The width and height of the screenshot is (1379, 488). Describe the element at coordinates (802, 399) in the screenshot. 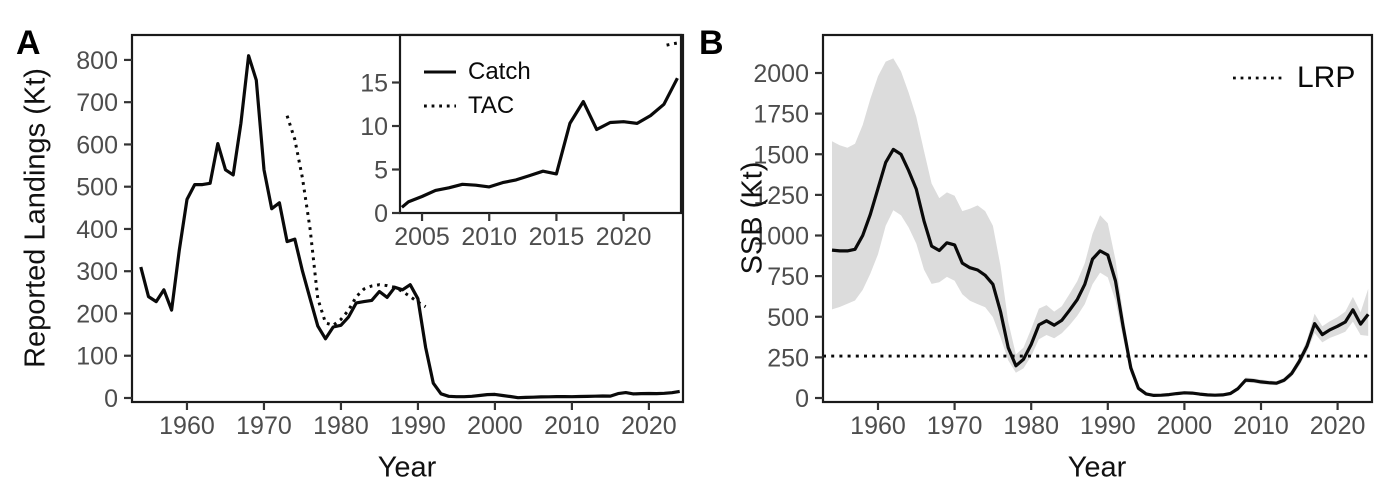

I see `panel_b-y-tick-label: 0` at that location.